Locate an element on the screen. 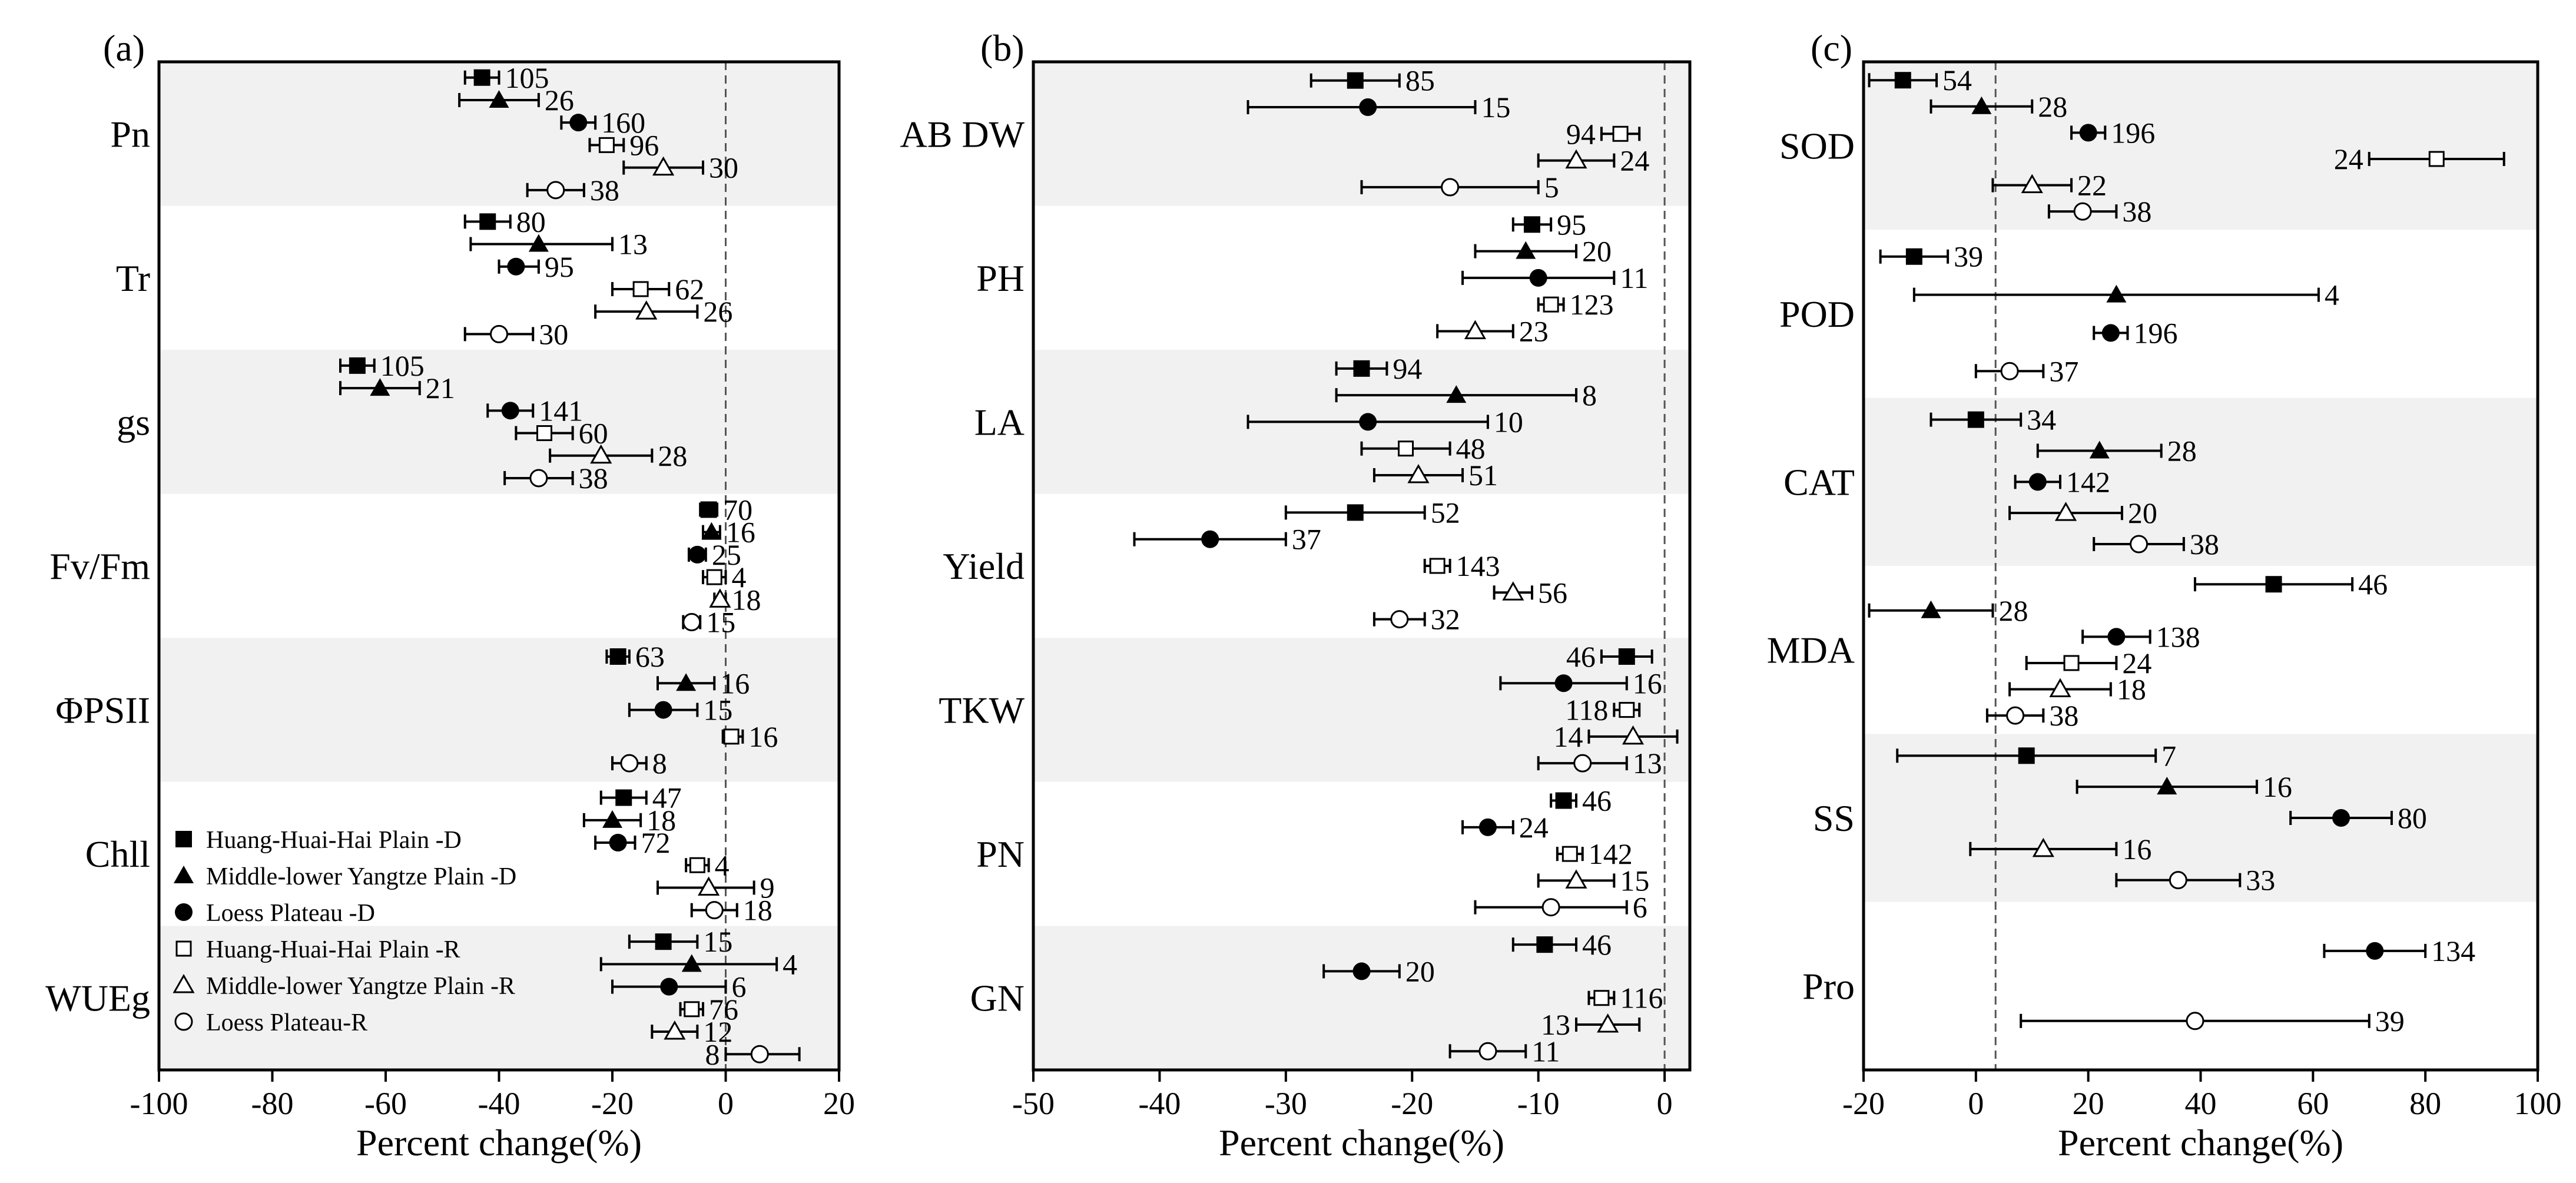 The height and width of the screenshot is (1183, 2576). y-group-label: PH is located at coordinates (1000, 278).